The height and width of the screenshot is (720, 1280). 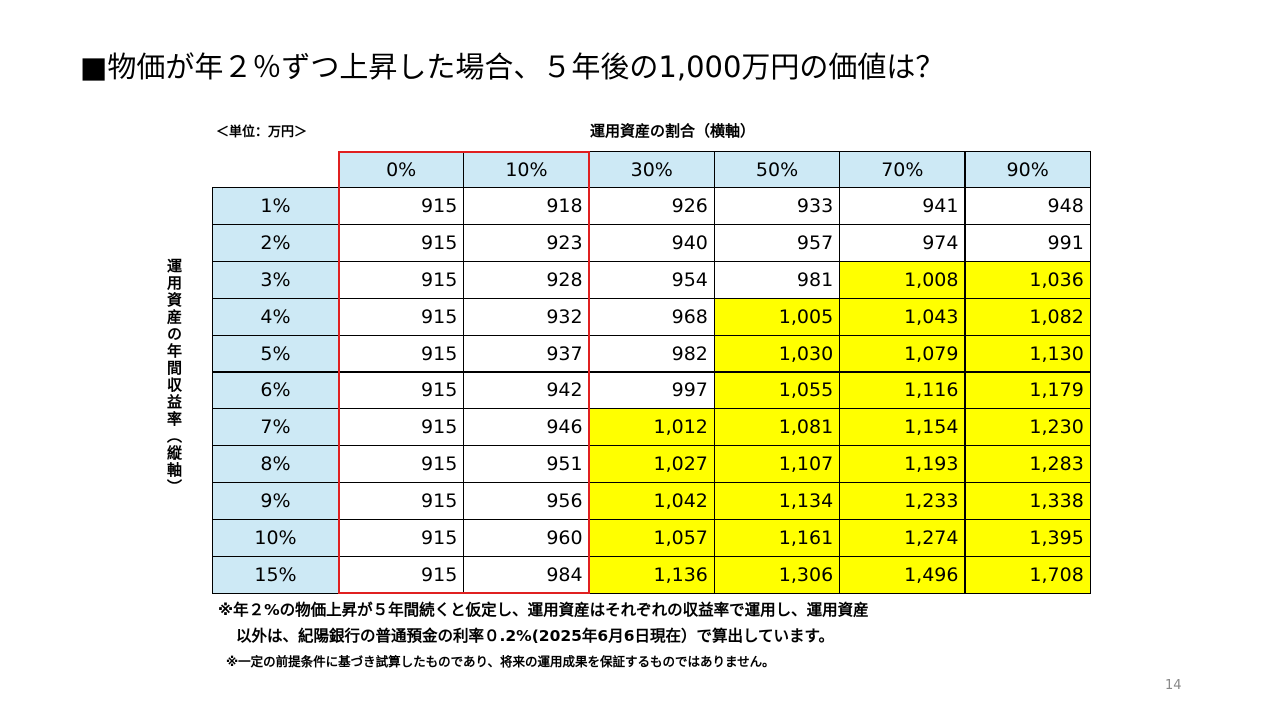 What do you see at coordinates (777, 464) in the screenshot?
I see `table-cell: 1,107` at bounding box center [777, 464].